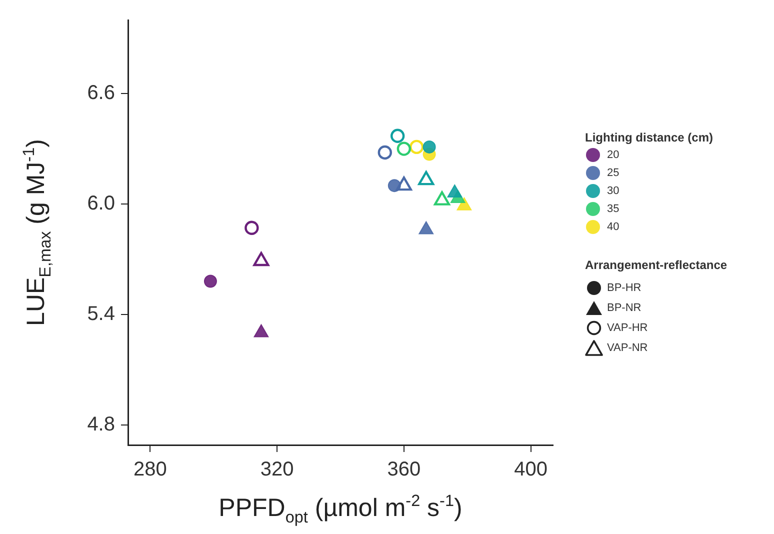 Image resolution: width=774 pixels, height=534 pixels. Describe the element at coordinates (627, 328) in the screenshot. I see `text: VAP-HR` at that location.